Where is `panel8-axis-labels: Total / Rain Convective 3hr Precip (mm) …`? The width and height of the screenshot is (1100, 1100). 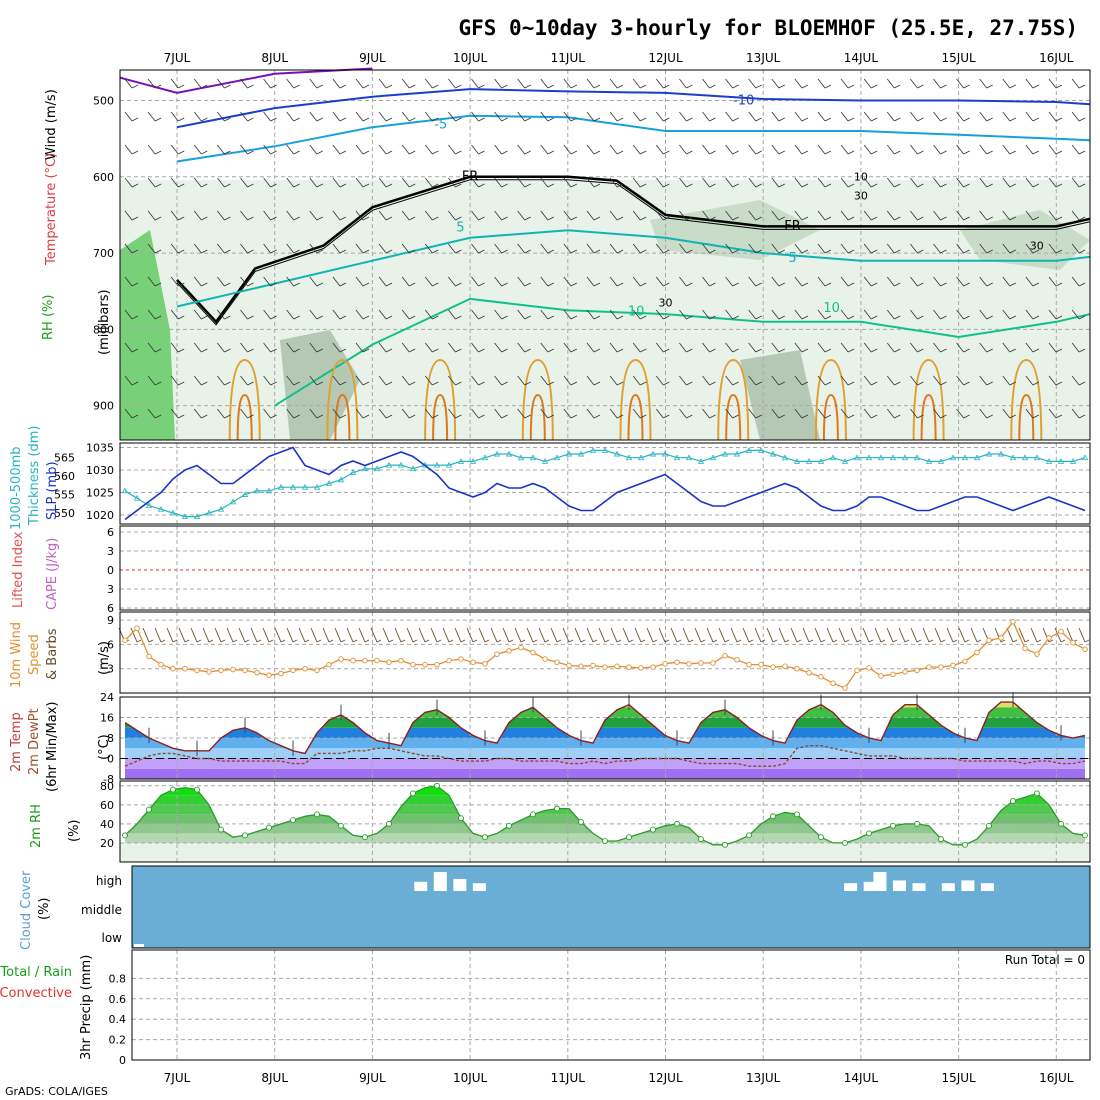 panel8-axis-labels: Total / Rain Convective 3hr Precip (mm) … is located at coordinates (542, 1006).